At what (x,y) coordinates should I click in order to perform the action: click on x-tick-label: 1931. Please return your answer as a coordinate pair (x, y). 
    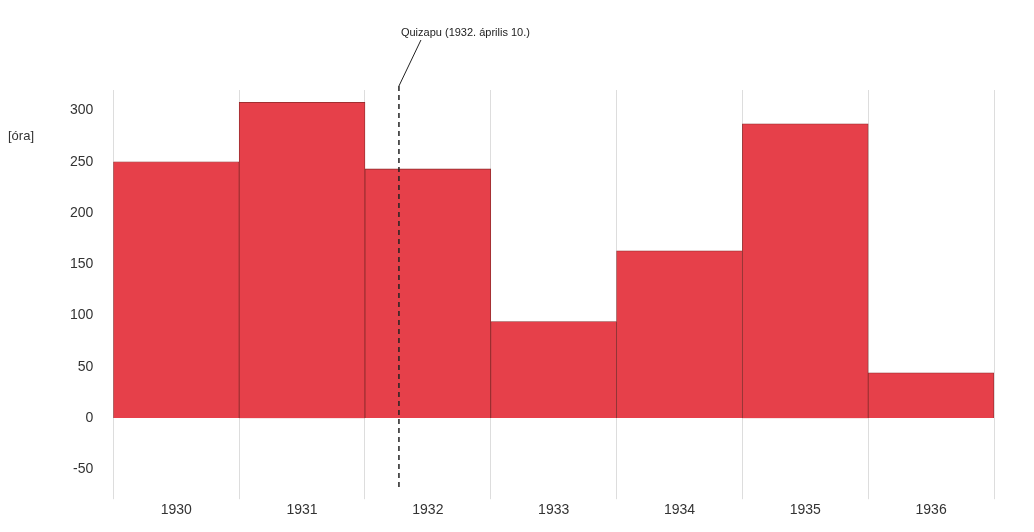
    Looking at the image, I should click on (302, 509).